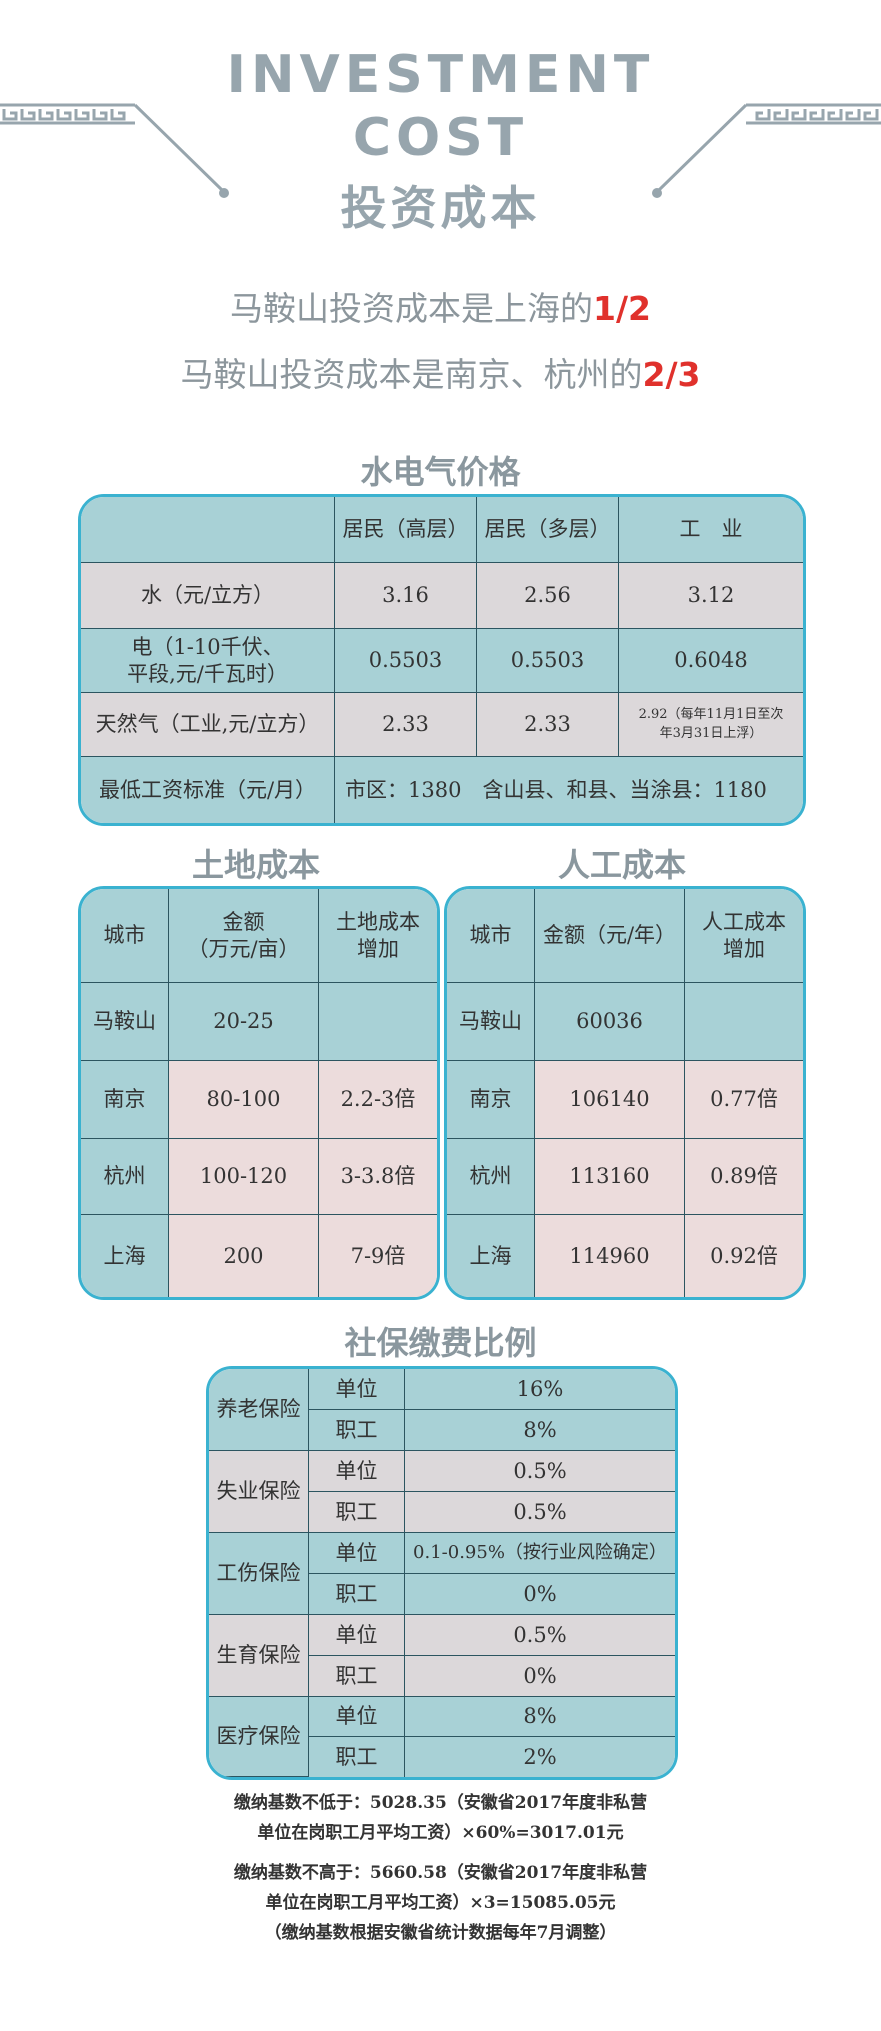 Image resolution: width=881 pixels, height=2031 pixels. What do you see at coordinates (259, 1737) in the screenshot?
I see `insurance-group-name: 医疗保险` at bounding box center [259, 1737].